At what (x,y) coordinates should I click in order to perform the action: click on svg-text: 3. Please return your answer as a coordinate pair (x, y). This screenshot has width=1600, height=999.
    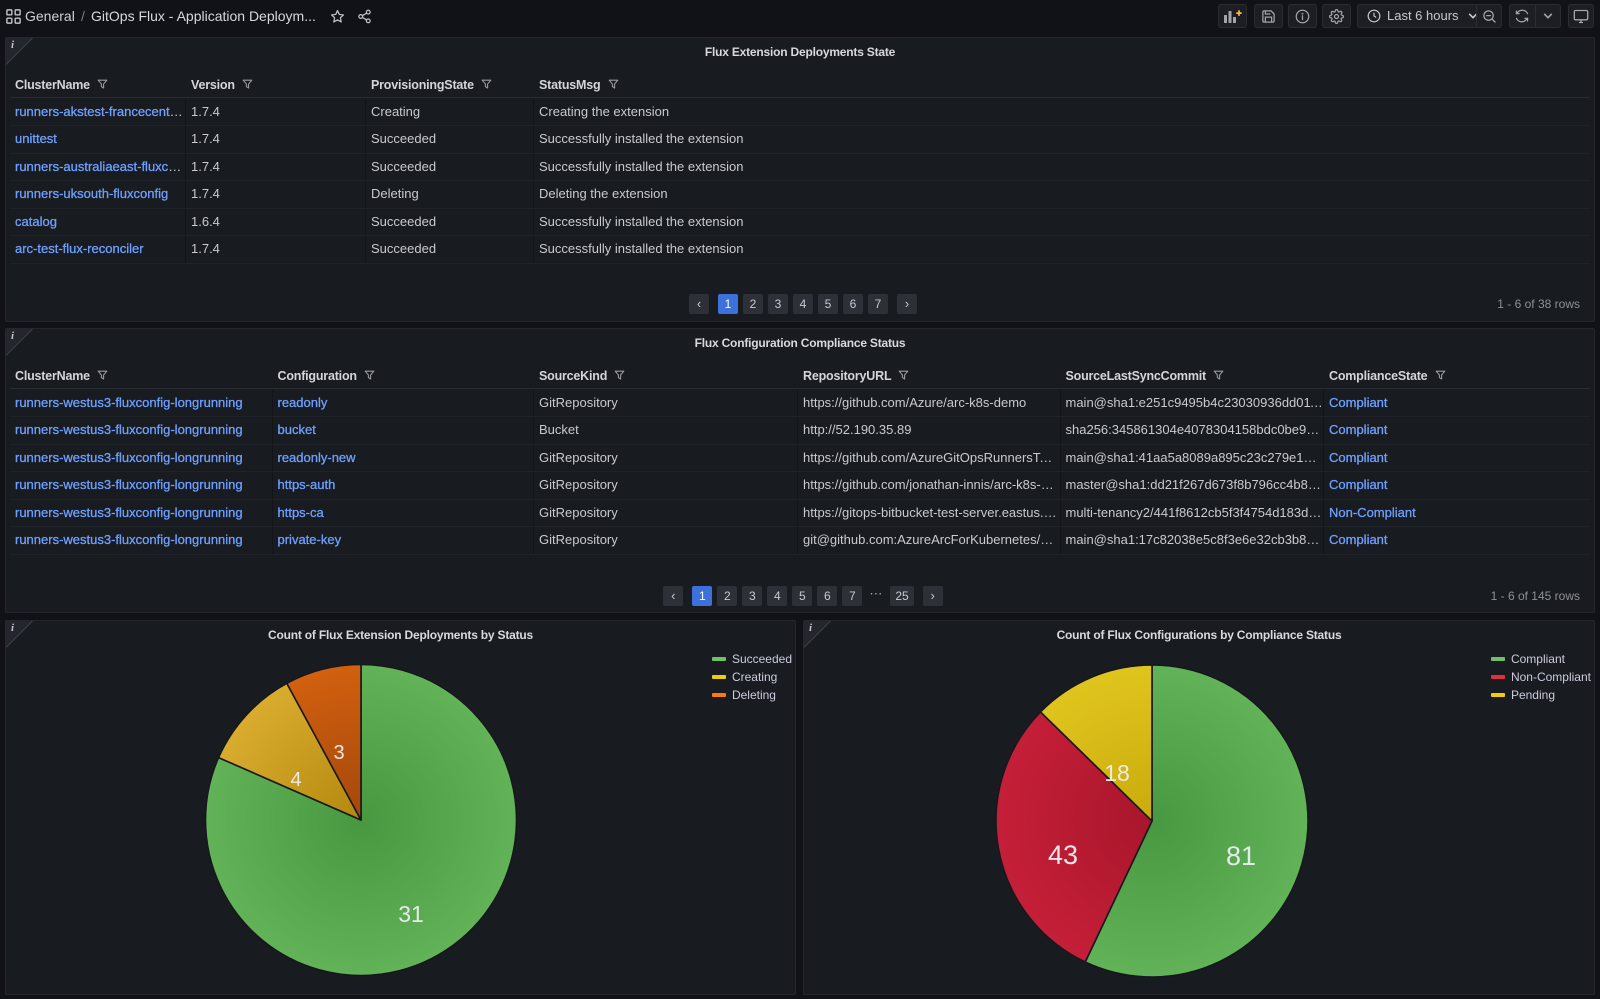
    Looking at the image, I should click on (338, 753).